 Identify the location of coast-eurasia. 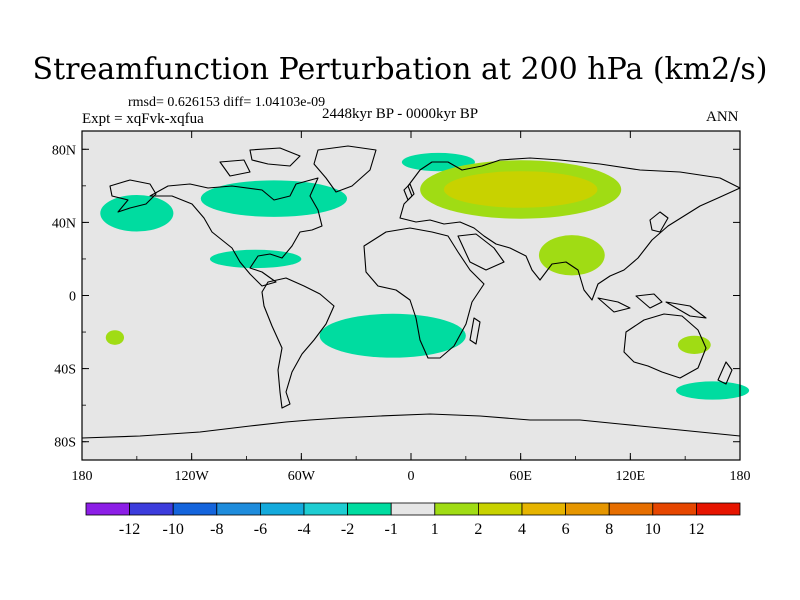
(570, 229).